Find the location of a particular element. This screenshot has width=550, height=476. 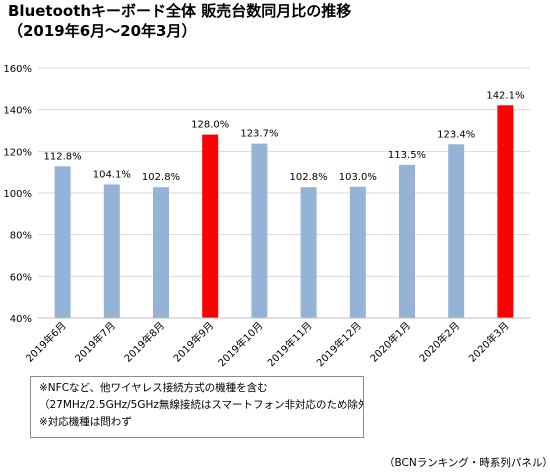

y-tick-label: 80% is located at coordinates (21, 236).